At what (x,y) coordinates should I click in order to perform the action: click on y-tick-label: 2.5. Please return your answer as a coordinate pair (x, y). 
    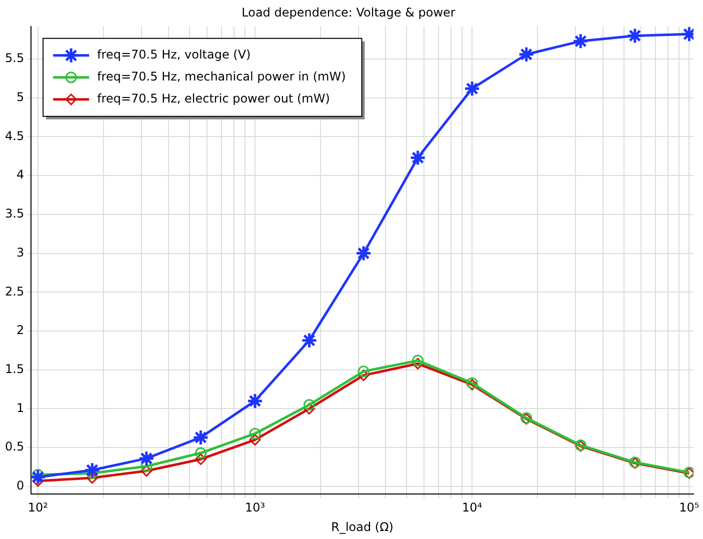
    Looking at the image, I should click on (14, 291).